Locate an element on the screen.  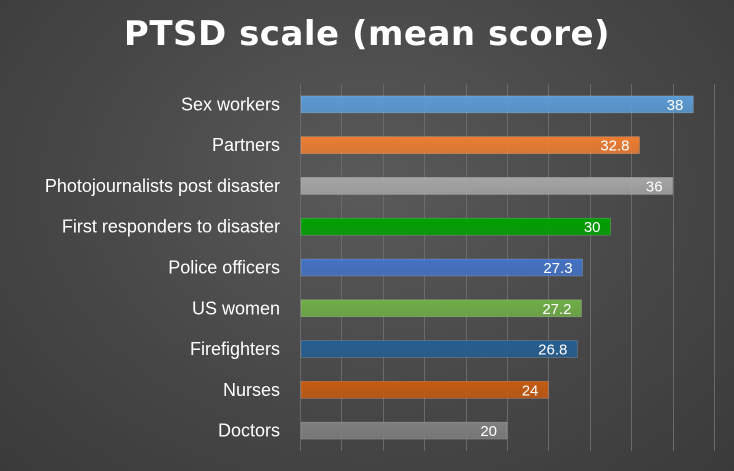
category-label: Doctors is located at coordinates (249, 431).